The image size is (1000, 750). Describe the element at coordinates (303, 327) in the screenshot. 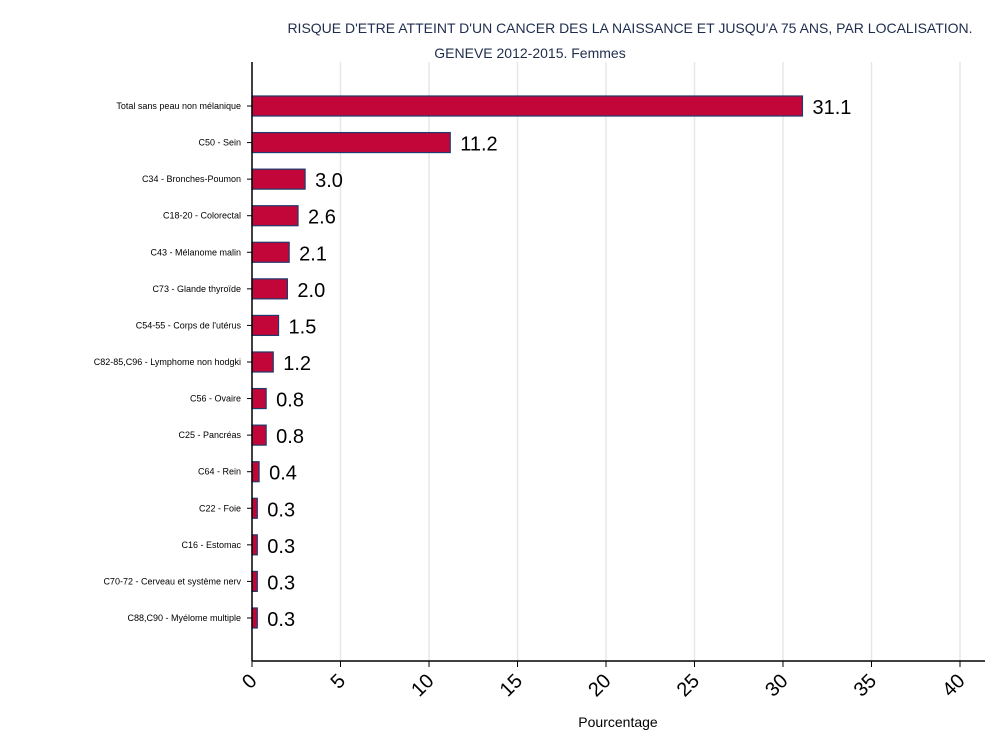

I see `data-label: 1.5` at that location.